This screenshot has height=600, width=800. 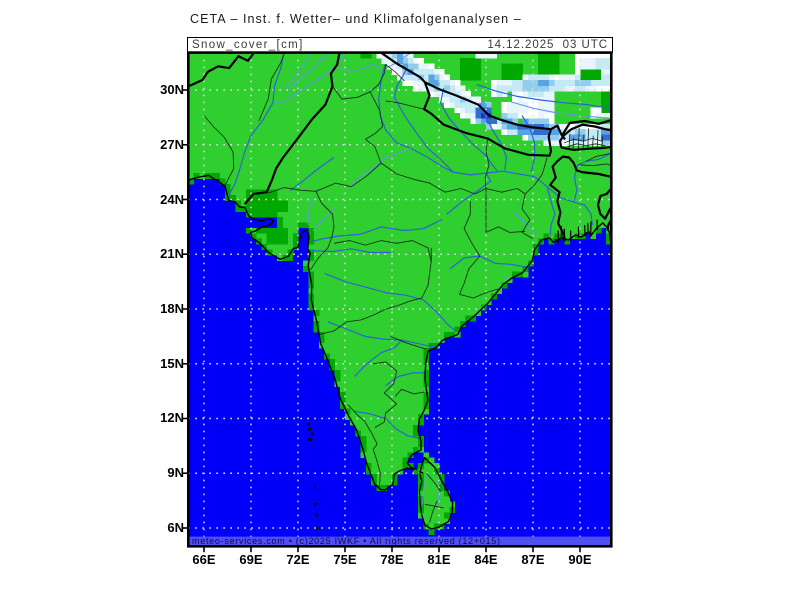 I want to click on lon-label-66E: 66E, so click(x=204, y=559).